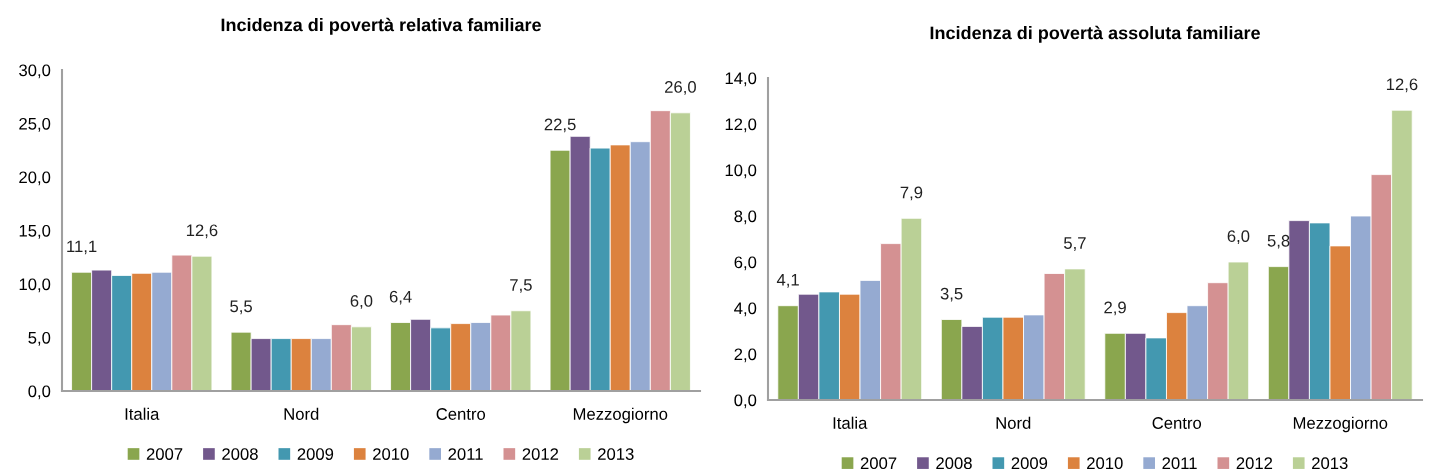  Describe the element at coordinates (745, 217) in the screenshot. I see `y-tick-label: 8,0` at that location.